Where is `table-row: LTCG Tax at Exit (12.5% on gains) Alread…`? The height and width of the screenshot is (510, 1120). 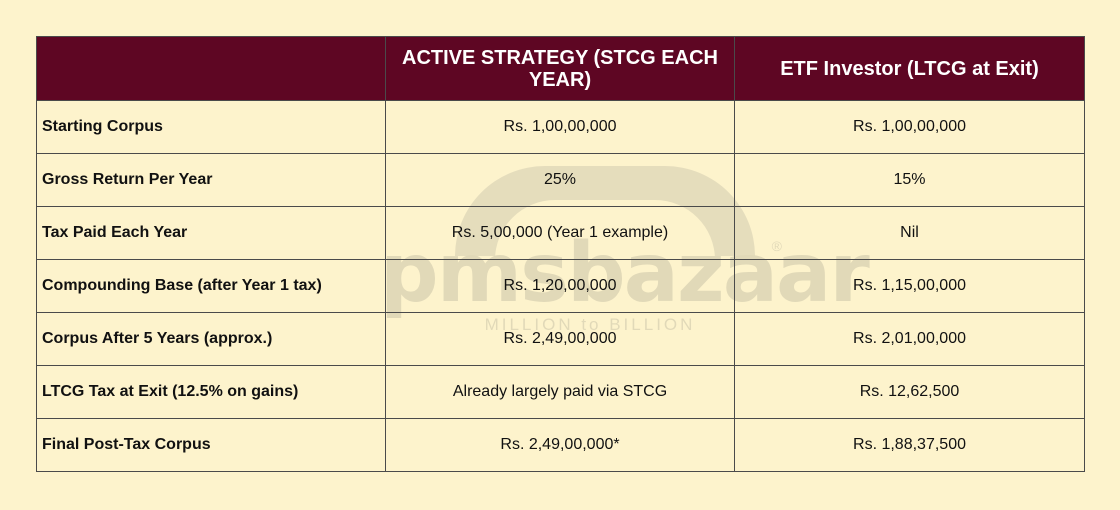
table-row: LTCG Tax at Exit (12.5% on gains) Alread… is located at coordinates (560, 392).